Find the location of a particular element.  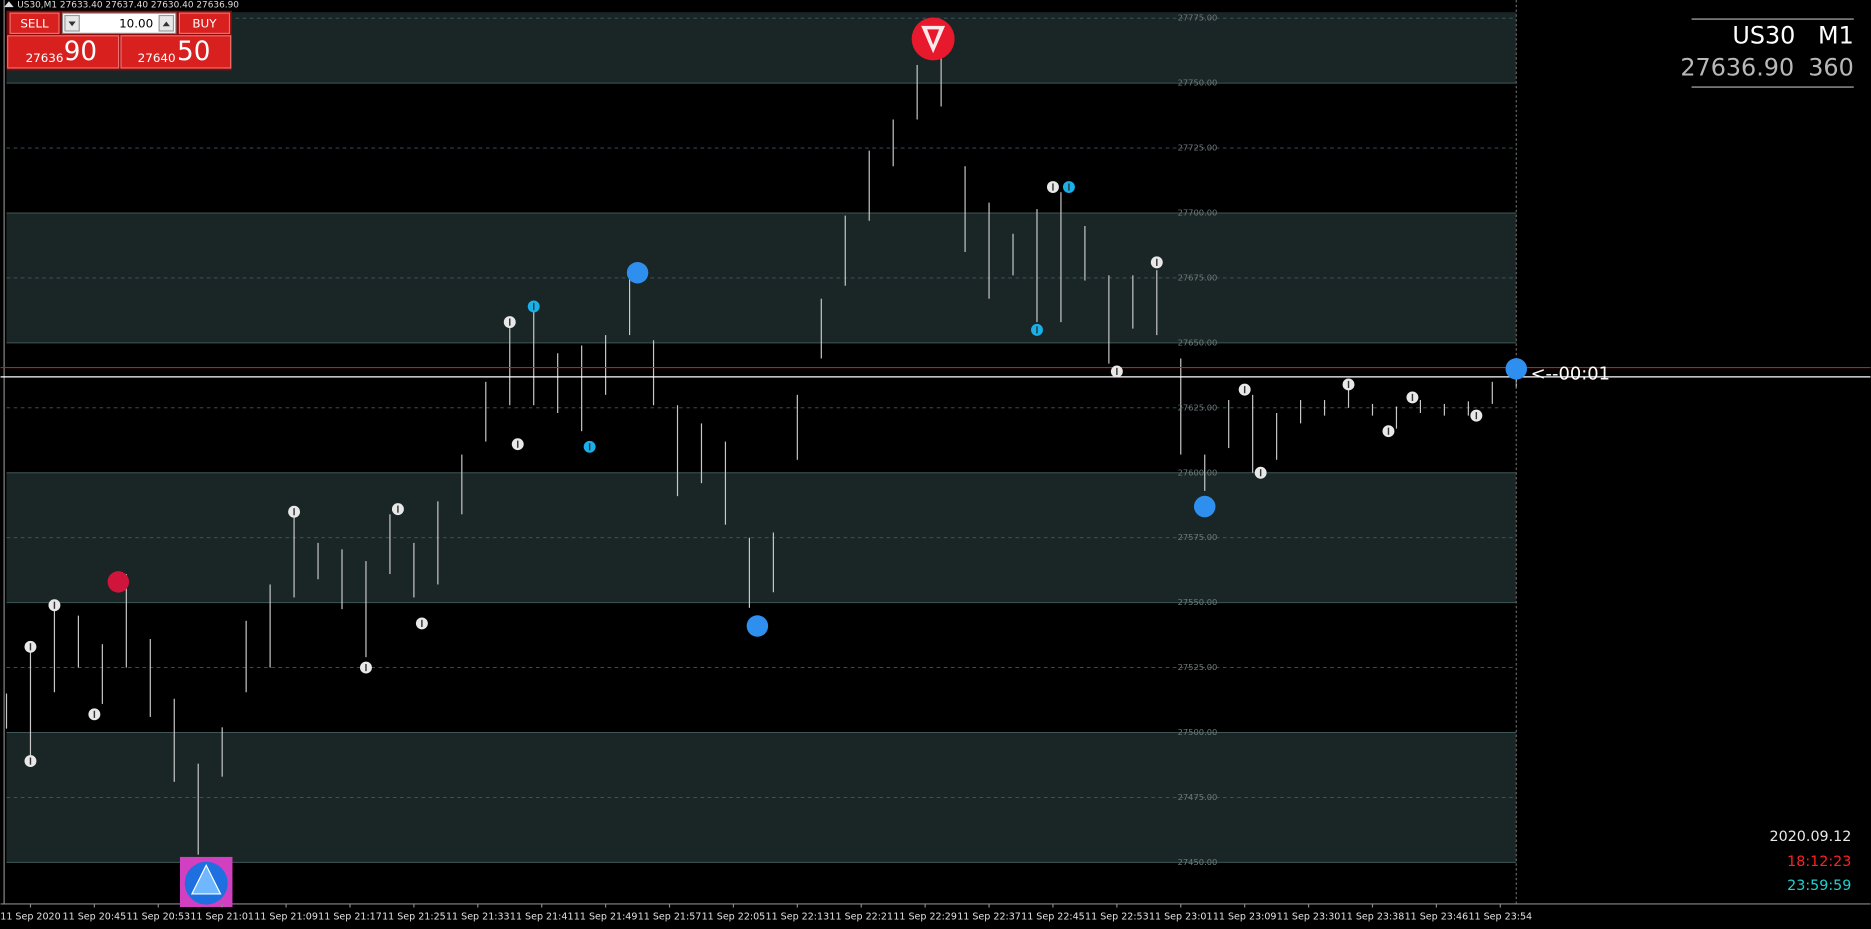

buy-label: BUY is located at coordinates (204, 23).